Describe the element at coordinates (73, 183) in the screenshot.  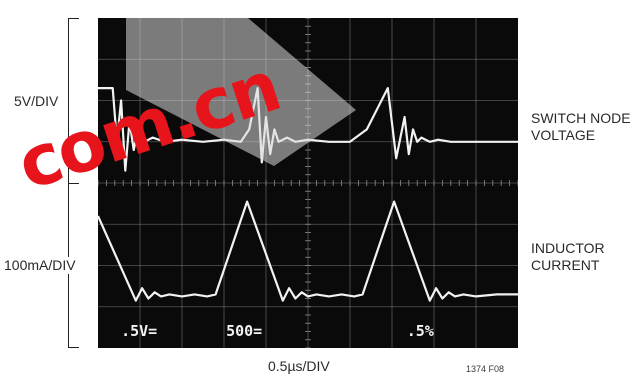
I see `bracket-tick-middle` at that location.